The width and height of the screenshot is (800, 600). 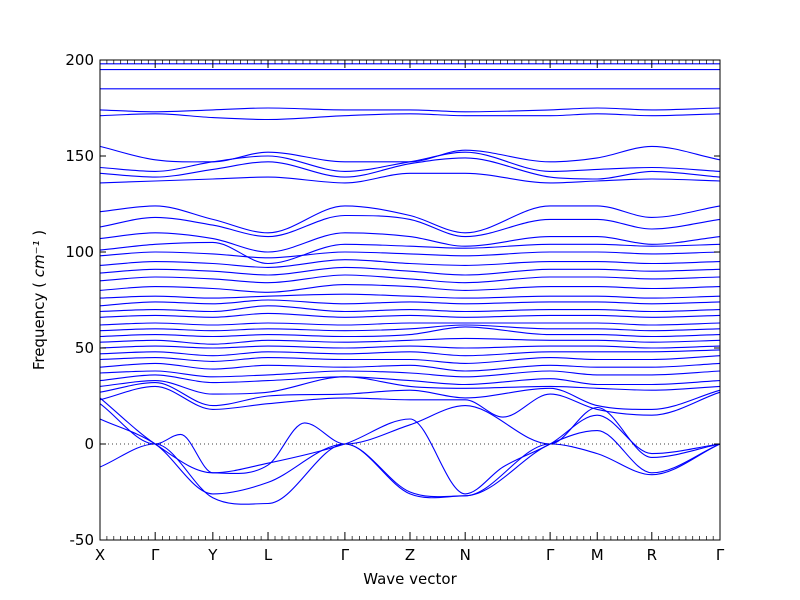 I want to click on y-axis-label: Frequency ( cm⁻¹ ), so click(x=39, y=300).